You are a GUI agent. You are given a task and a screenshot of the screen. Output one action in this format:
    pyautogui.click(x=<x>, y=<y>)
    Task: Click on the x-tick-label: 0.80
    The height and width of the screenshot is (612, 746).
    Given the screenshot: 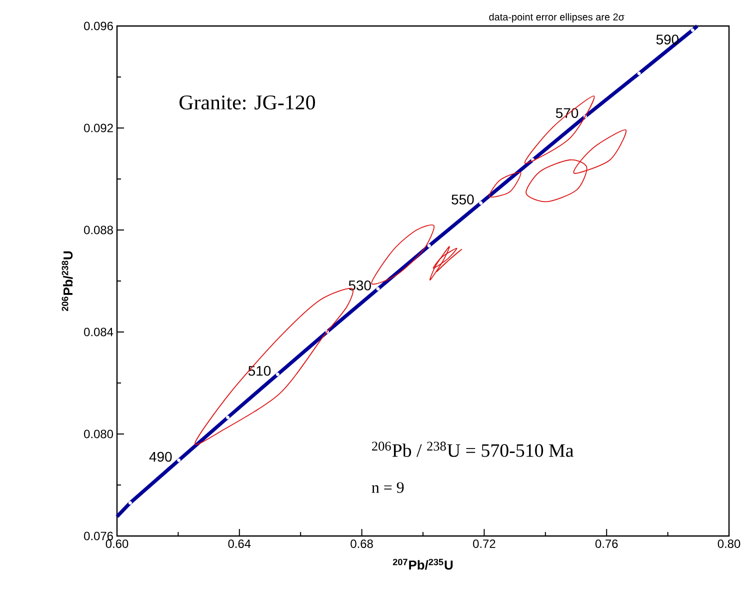 What is the action you would take?
    pyautogui.click(x=729, y=544)
    